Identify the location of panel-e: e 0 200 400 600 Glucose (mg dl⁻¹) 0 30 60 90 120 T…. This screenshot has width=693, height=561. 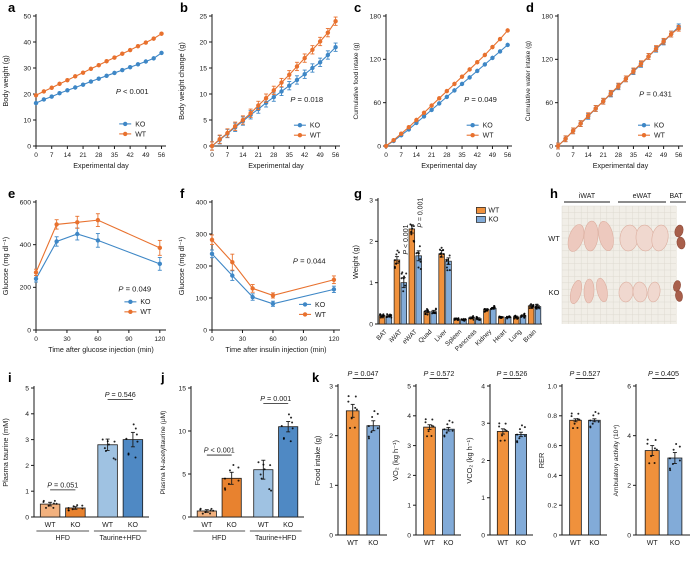
(88, 278).